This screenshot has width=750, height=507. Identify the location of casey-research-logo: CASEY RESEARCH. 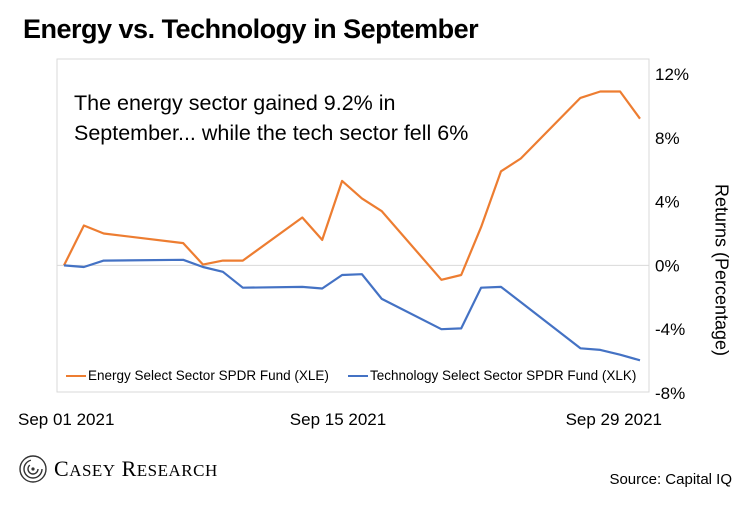
(118, 469).